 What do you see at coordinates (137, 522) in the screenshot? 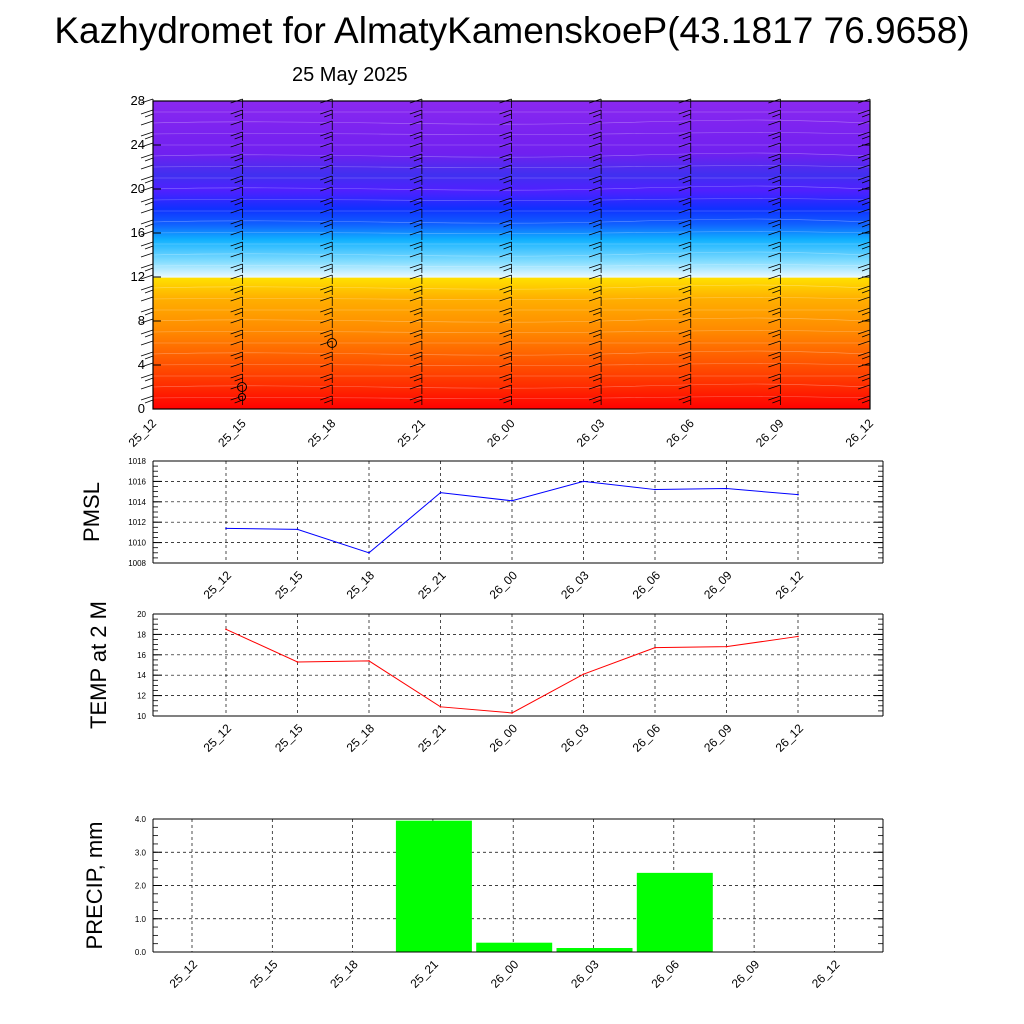
I see `y-tick-label: 1012` at bounding box center [137, 522].